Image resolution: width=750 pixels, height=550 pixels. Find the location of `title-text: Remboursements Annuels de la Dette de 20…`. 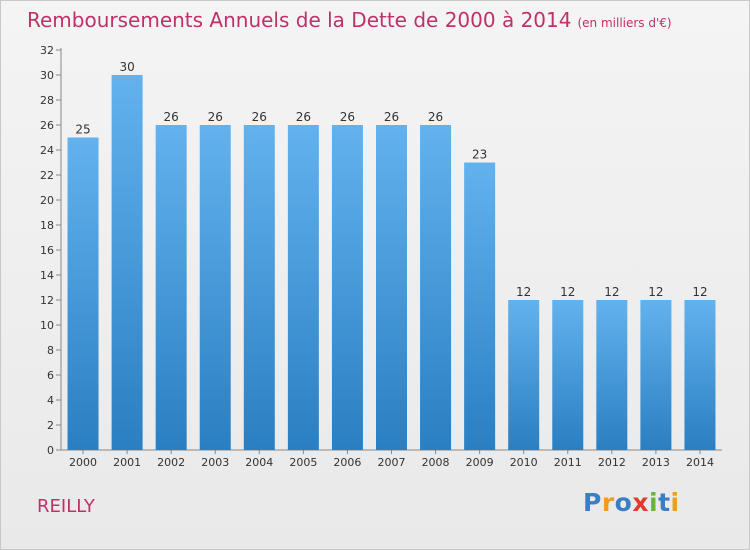

title-text: Remboursements Annuels de la Dette de 20… is located at coordinates (299, 20).